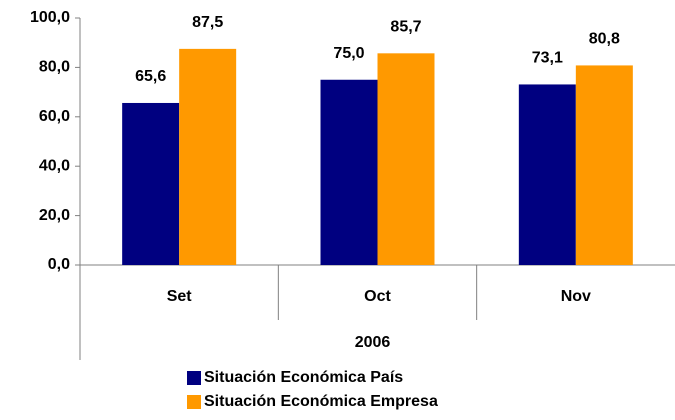  What do you see at coordinates (547, 58) in the screenshot?
I see `data-label: 73,1` at bounding box center [547, 58].